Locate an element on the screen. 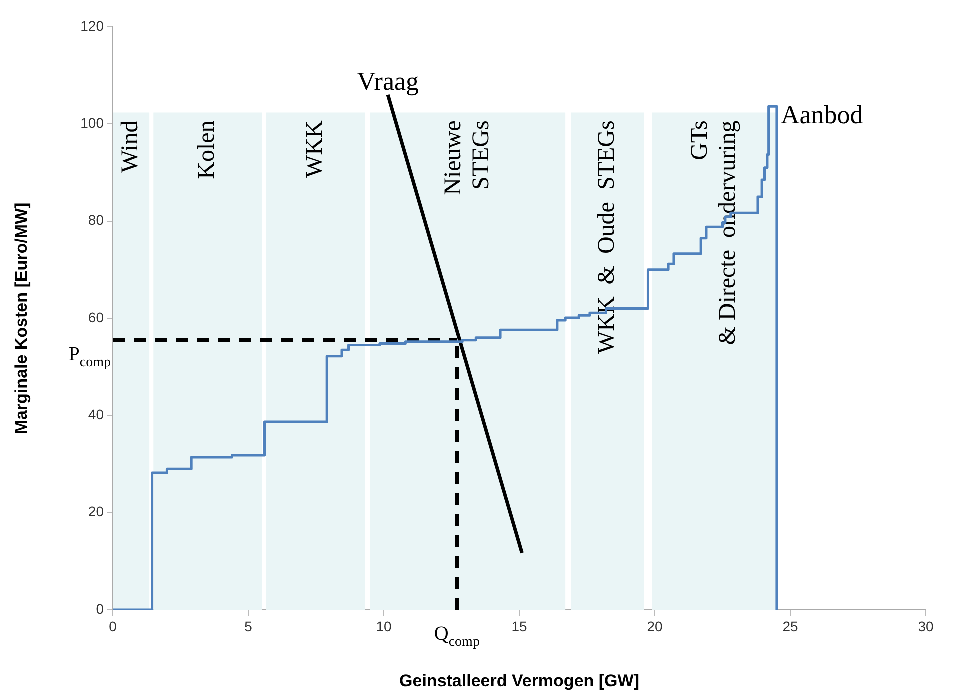  y-tick-label: 40 is located at coordinates (96, 414).